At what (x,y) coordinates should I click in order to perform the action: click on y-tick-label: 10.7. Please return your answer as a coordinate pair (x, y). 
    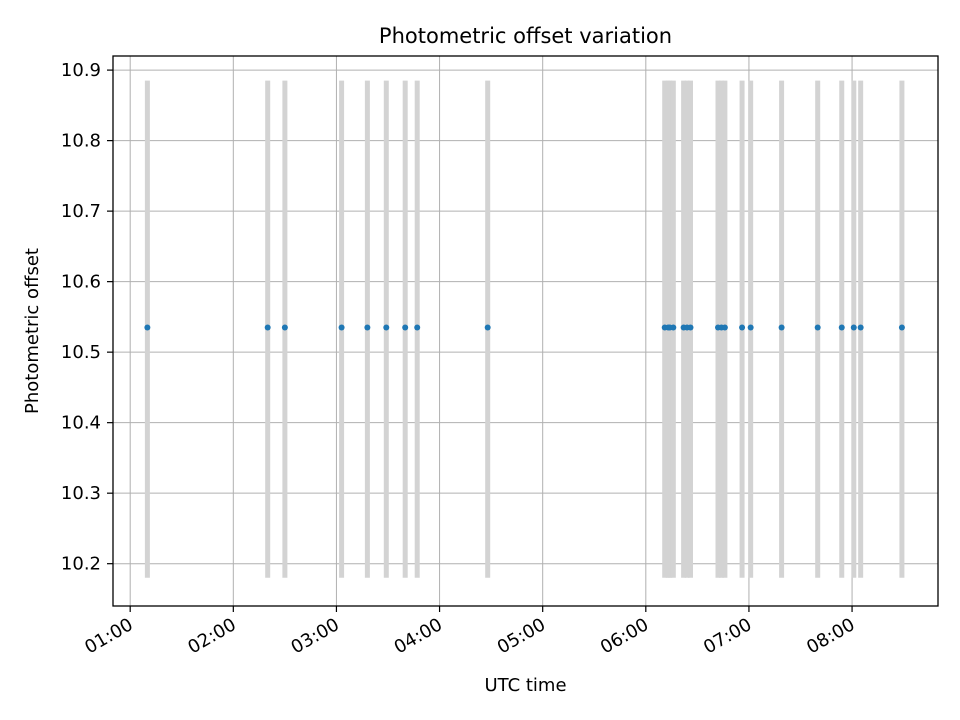
    Looking at the image, I should click on (81, 211).